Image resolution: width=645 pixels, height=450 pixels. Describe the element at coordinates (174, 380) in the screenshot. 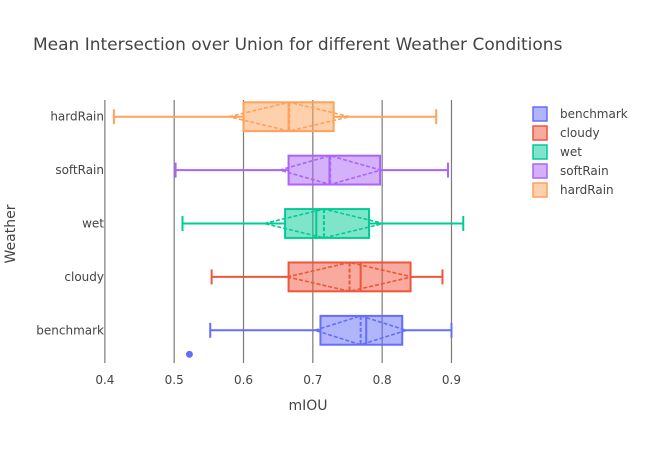

I see `x-tick-label: 0.5` at that location.